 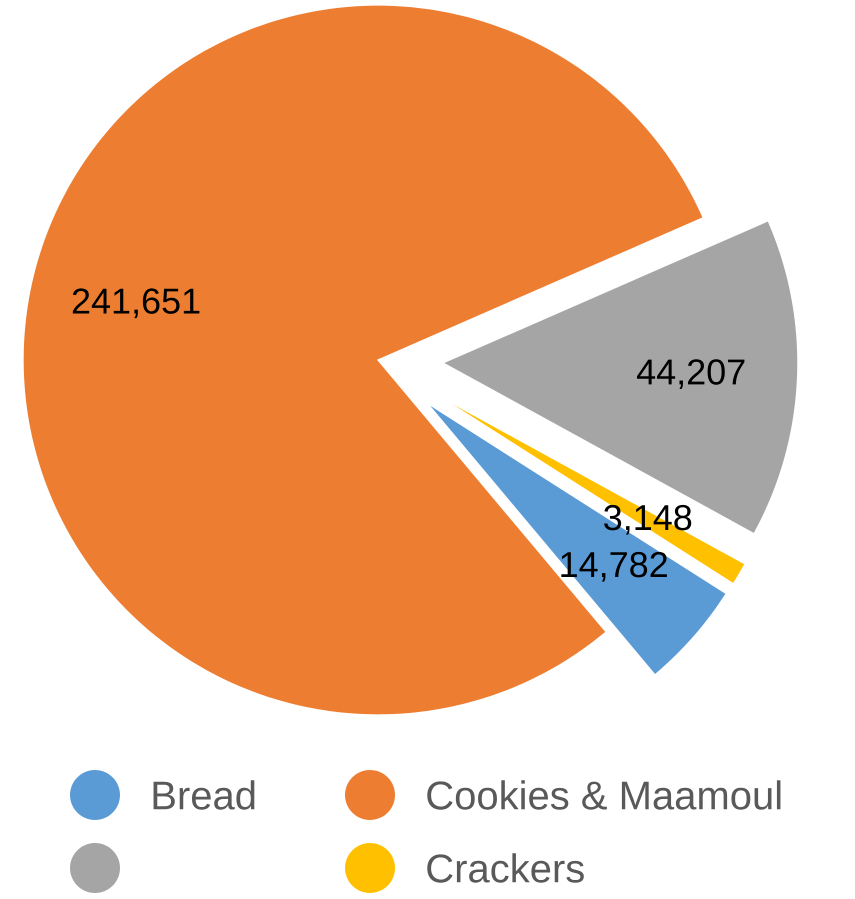 I want to click on legend-label: Cookies & Maamoul, so click(x=603, y=795).